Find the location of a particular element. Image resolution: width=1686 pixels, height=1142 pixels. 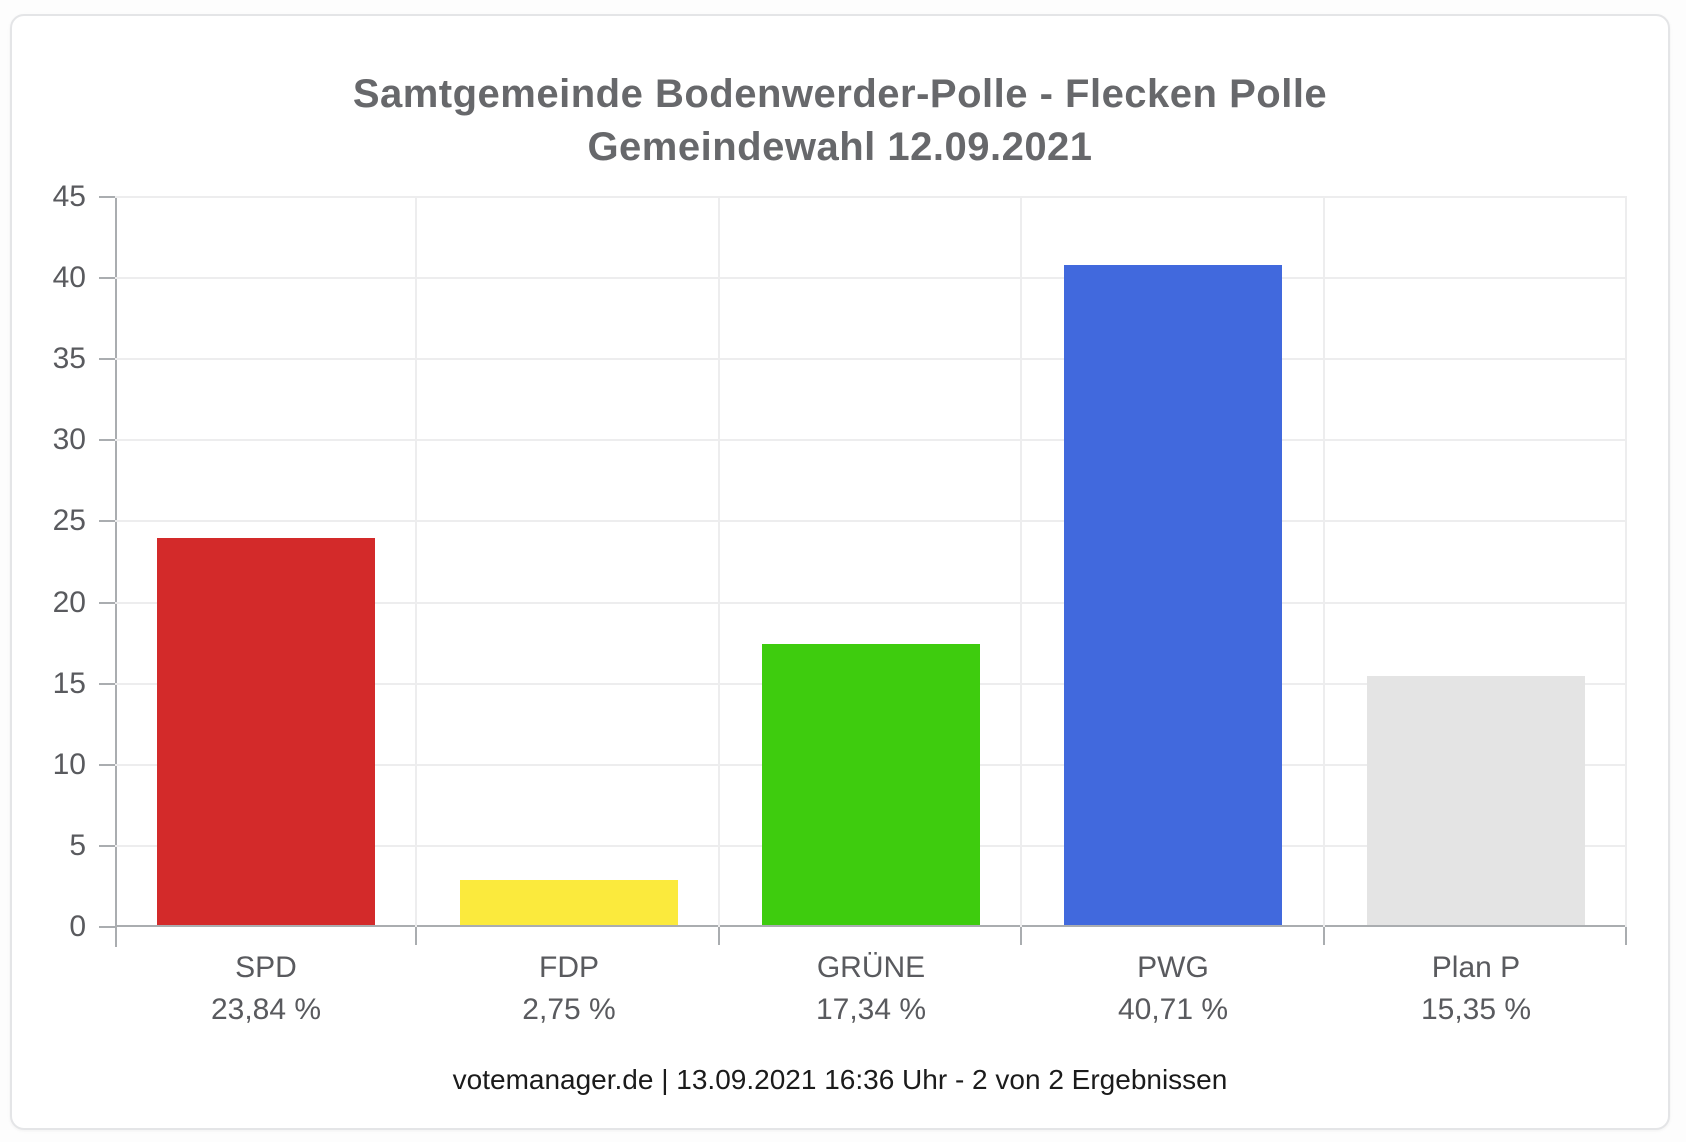

x-category-value: 15,35 % is located at coordinates (1476, 1009).